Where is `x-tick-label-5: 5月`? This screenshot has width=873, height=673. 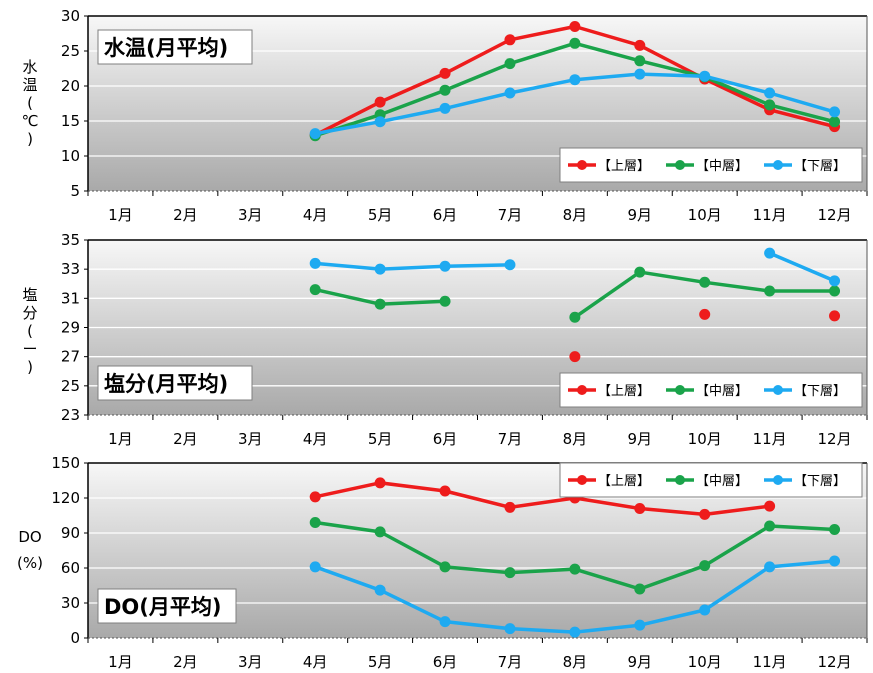
x-tick-label-5: 5月 is located at coordinates (380, 662).